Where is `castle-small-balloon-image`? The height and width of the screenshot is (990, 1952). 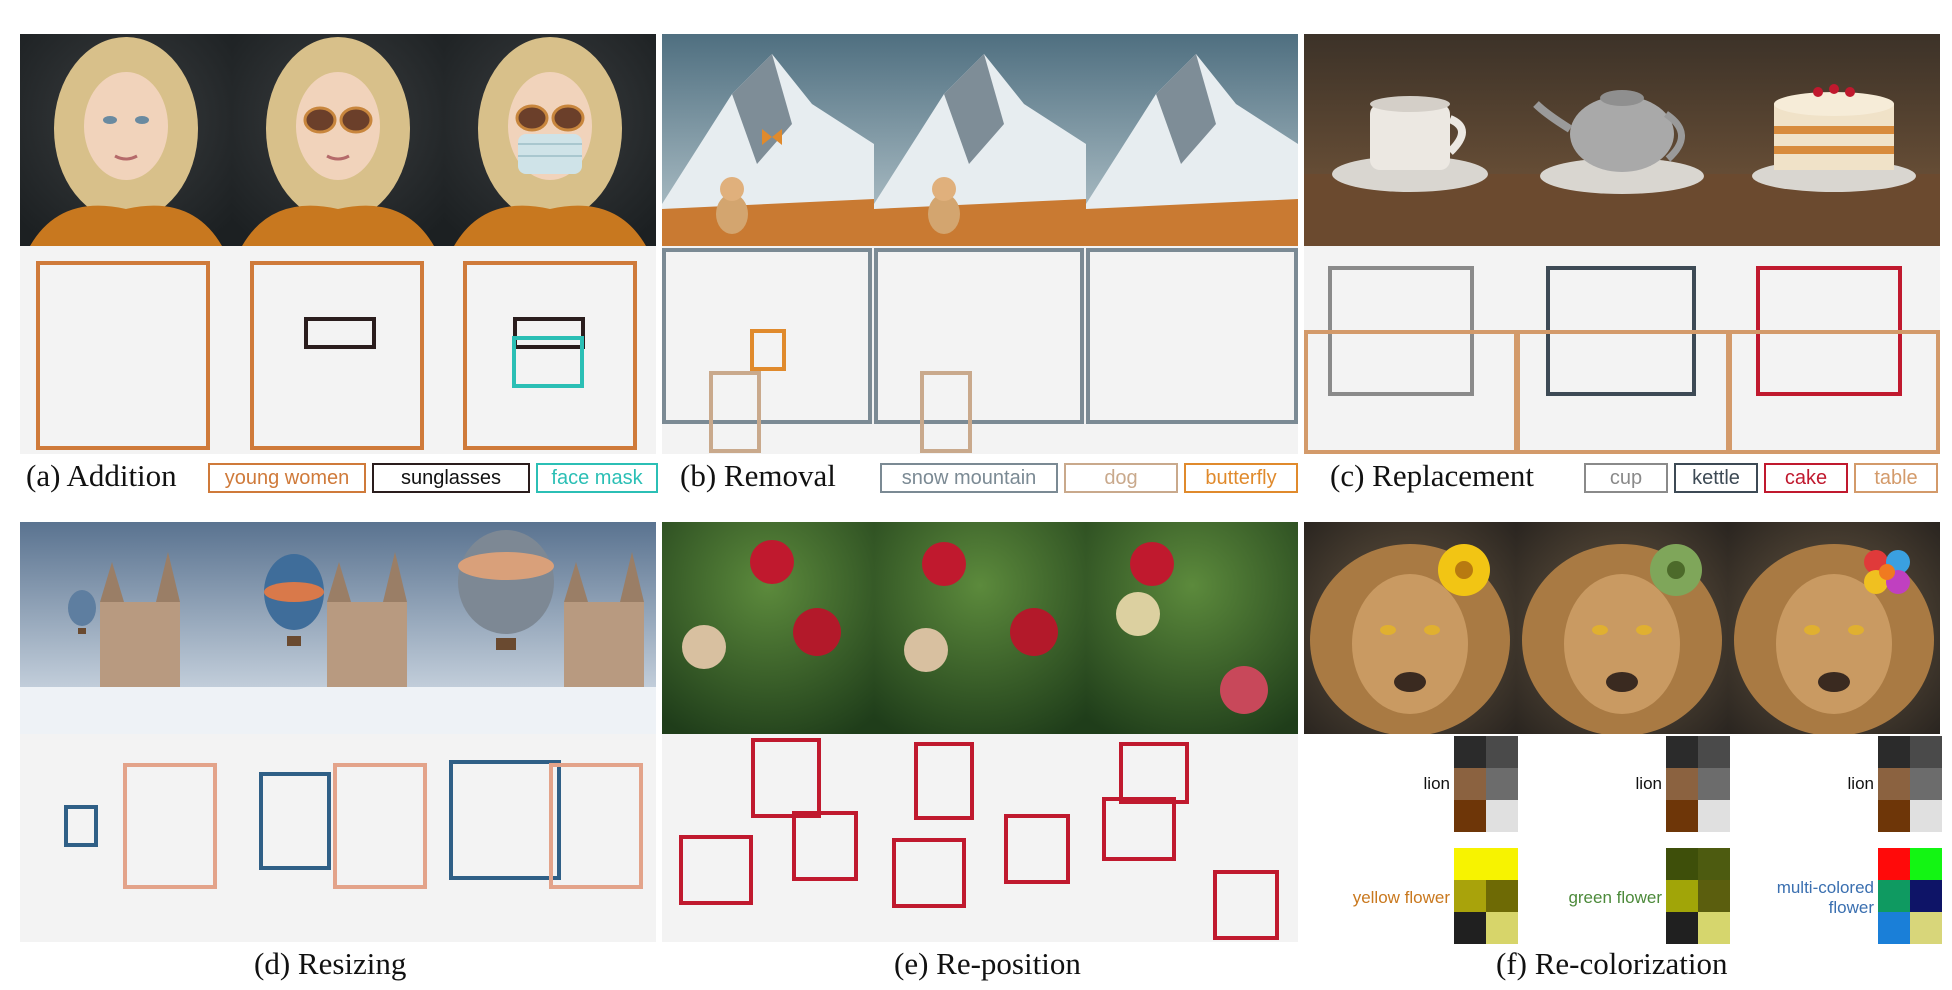 castle-small-balloon-image is located at coordinates (126, 628).